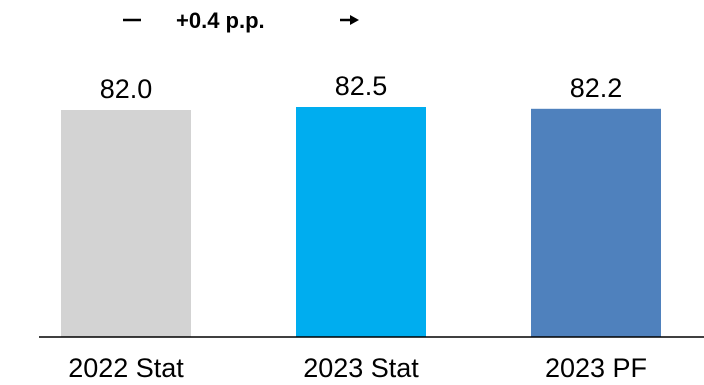 This screenshot has height=385, width=704. Describe the element at coordinates (596, 368) in the screenshot. I see `category-label-2023-pf: 2023 PF` at that location.